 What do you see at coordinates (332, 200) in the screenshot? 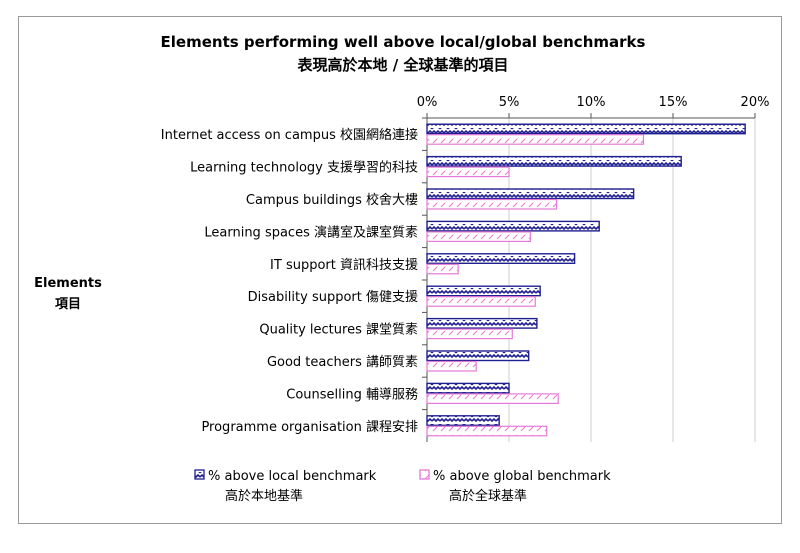
I see `category-label: Campus buildings 校舍大樓` at bounding box center [332, 200].